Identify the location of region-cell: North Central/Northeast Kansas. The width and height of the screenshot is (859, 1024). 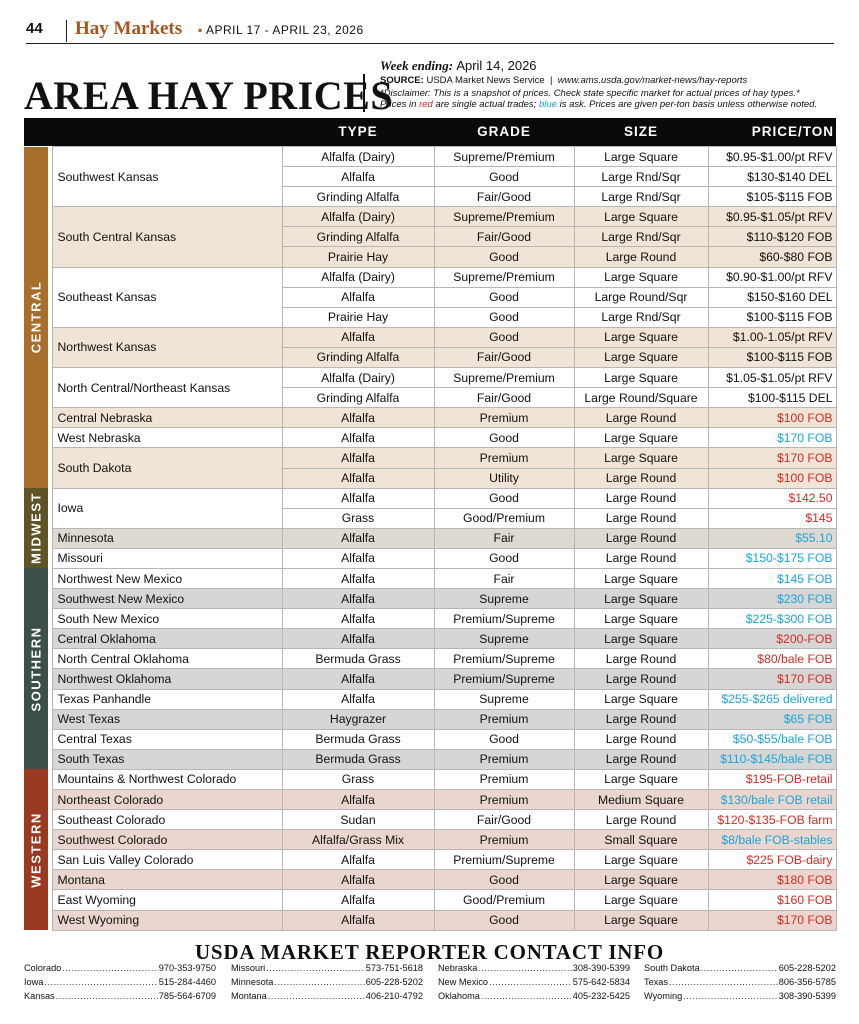
(167, 388).